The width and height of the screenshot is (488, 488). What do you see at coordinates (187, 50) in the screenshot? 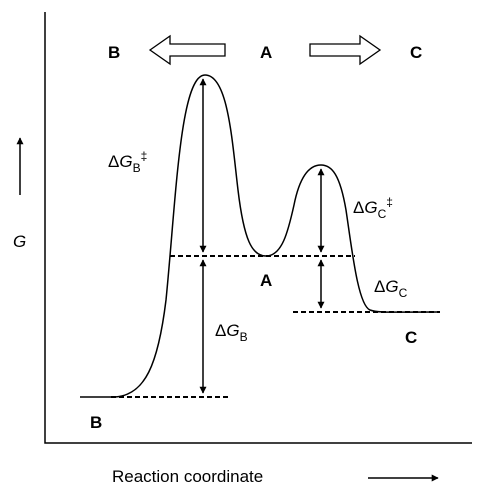
I see `hollow-arrow-left` at bounding box center [187, 50].